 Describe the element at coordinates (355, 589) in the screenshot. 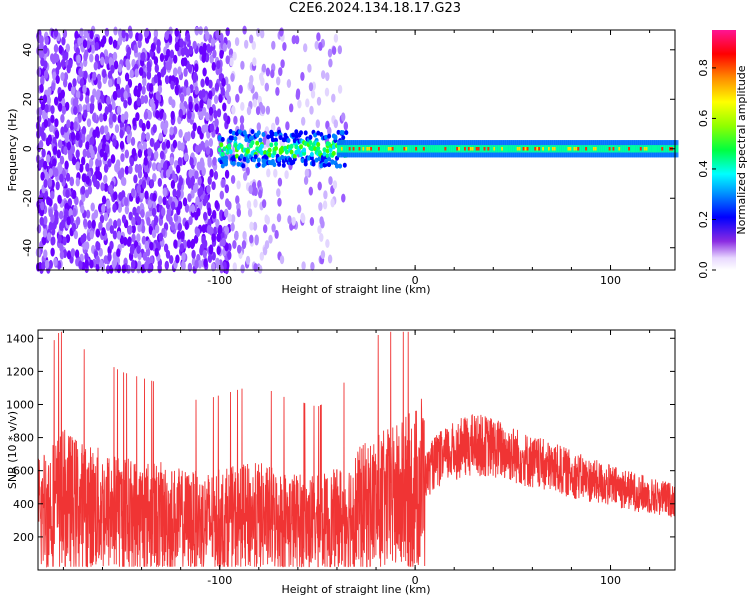

I see `snr-x-label: Height of straight line (km)` at that location.